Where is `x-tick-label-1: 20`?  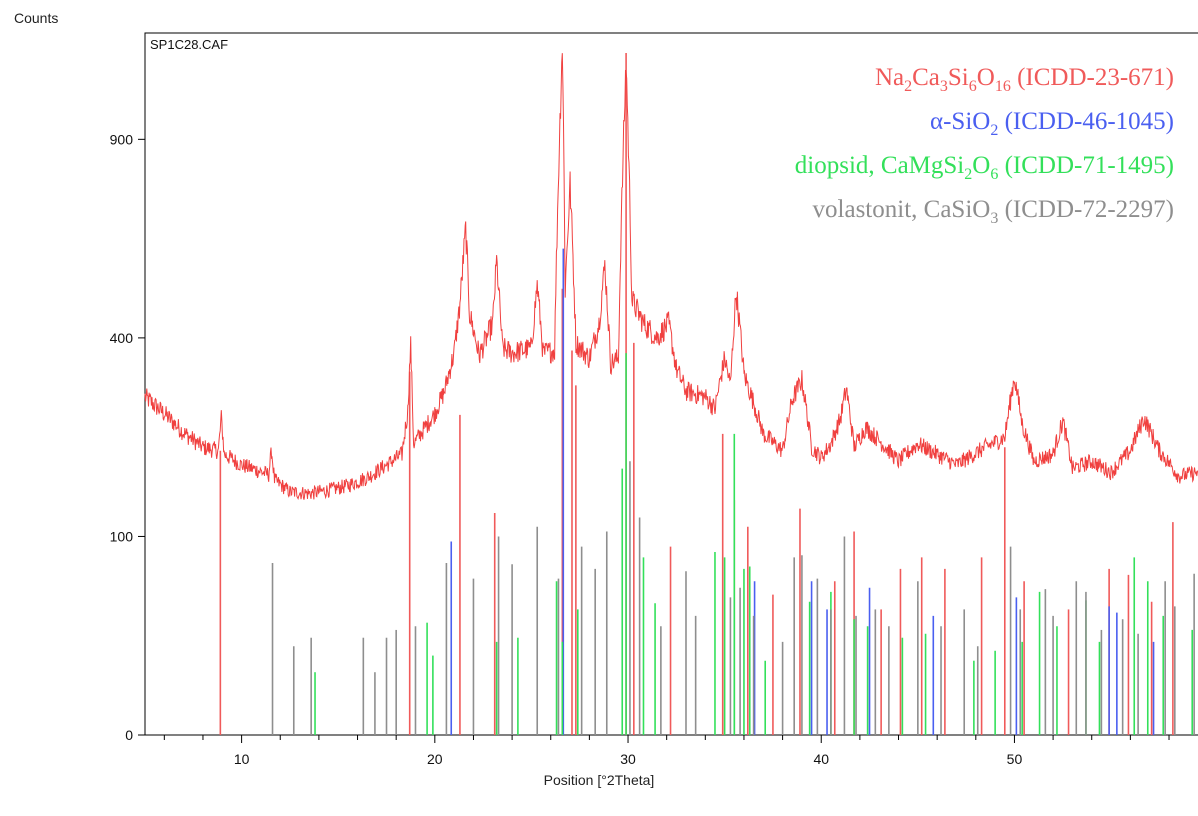 x-tick-label-1: 20 is located at coordinates (435, 759).